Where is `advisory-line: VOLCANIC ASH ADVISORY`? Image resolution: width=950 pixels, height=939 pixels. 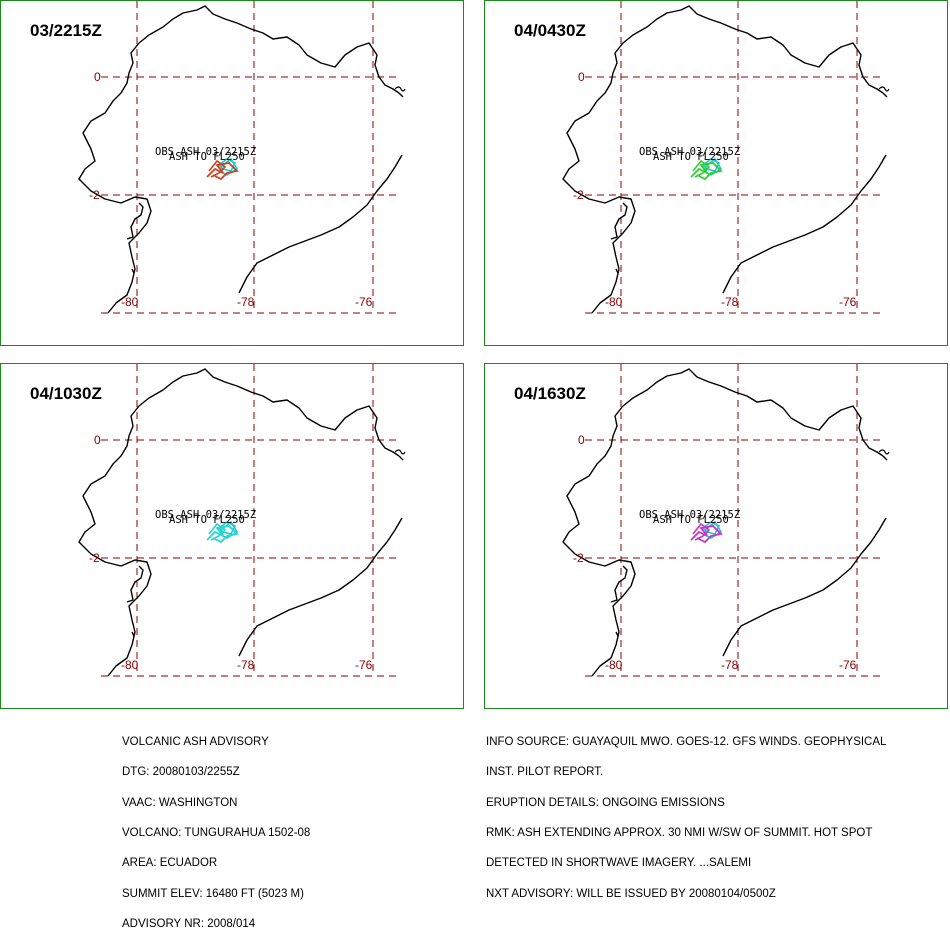
advisory-line: VOLCANIC ASH ADVISORY is located at coordinates (195, 742).